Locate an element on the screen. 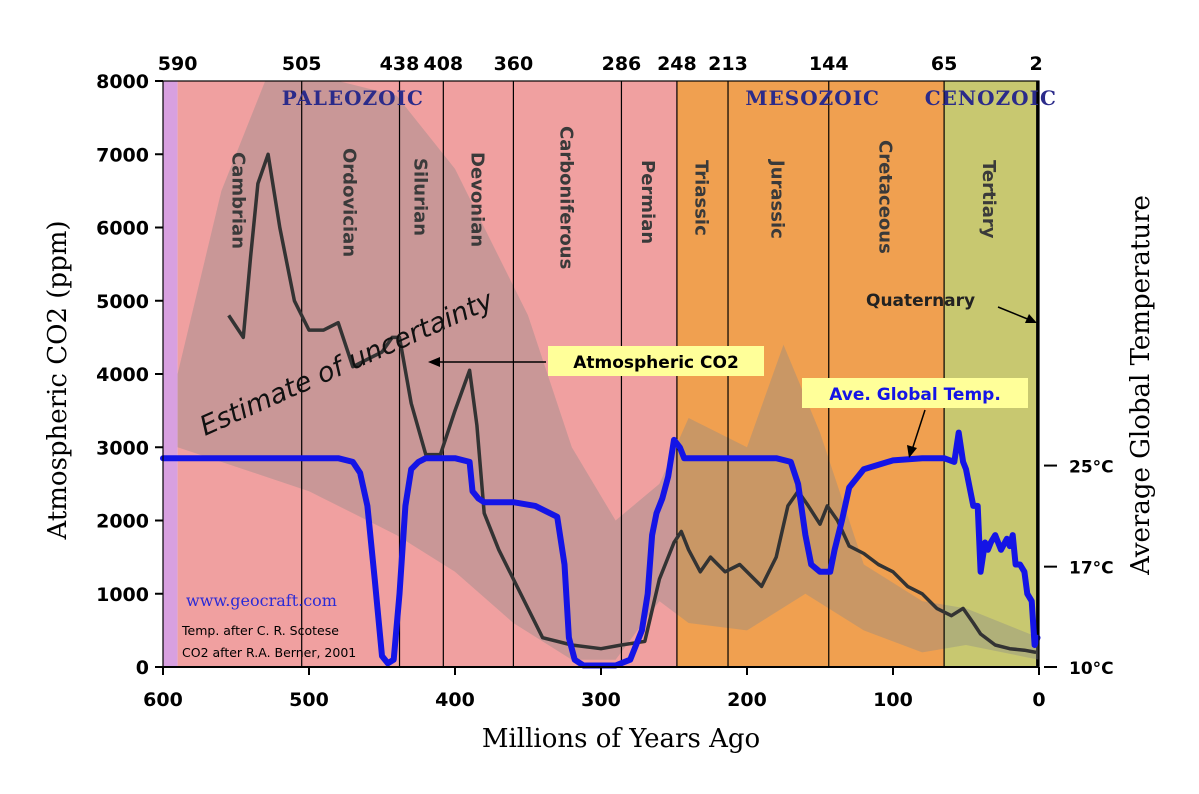 The image size is (1199, 794). y2-tick-label: 17°C is located at coordinates (1091, 569).